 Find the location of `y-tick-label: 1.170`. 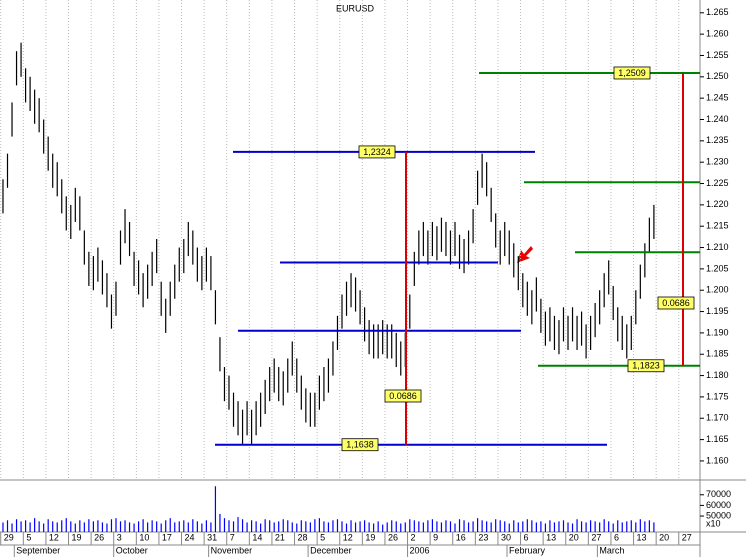

y-tick-label: 1.170 is located at coordinates (717, 418).